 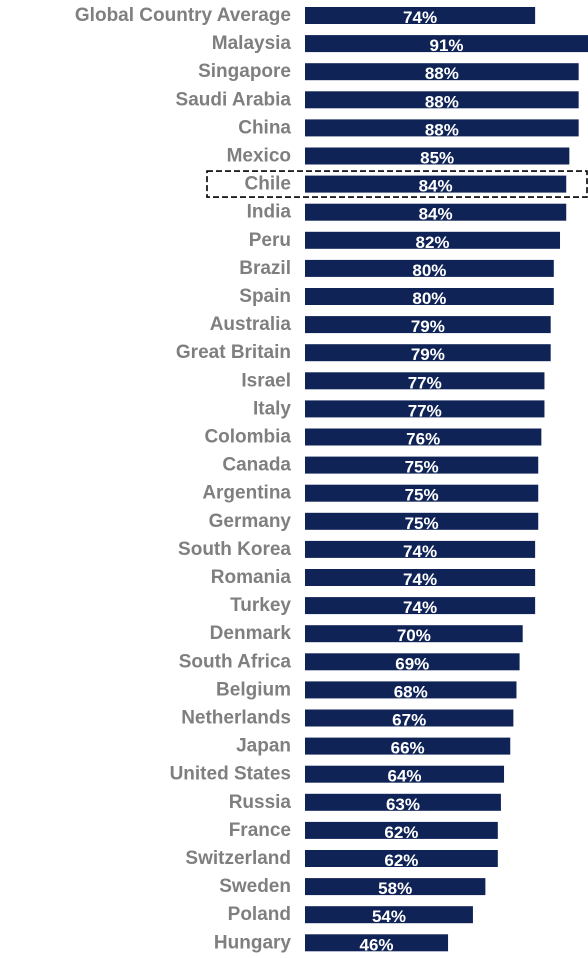 I want to click on category-label-spain: Spain, so click(x=265, y=296).